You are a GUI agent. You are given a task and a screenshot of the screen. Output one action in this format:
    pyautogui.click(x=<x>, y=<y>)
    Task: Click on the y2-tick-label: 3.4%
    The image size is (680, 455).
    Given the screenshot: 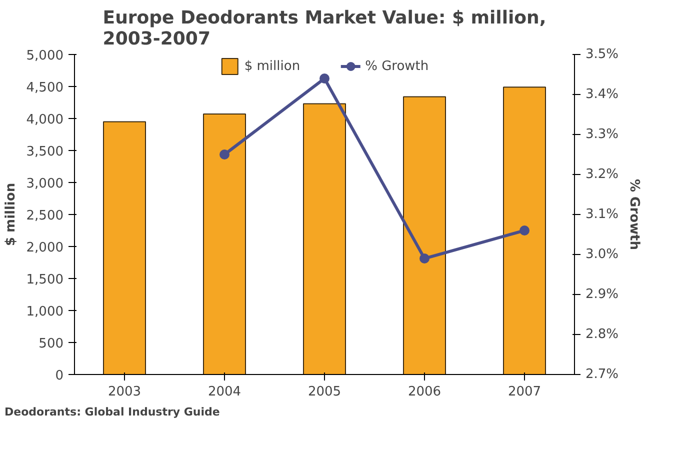 What is the action you would take?
    pyautogui.click(x=602, y=94)
    